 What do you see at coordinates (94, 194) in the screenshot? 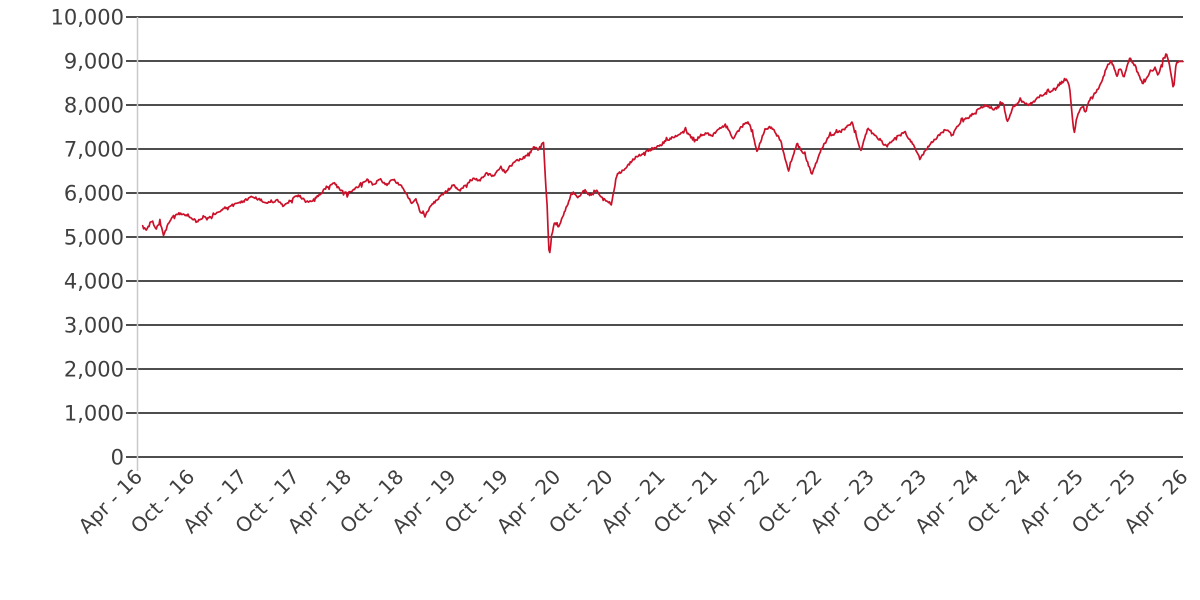
I see `y-tick-label: 6,000` at bounding box center [94, 194].